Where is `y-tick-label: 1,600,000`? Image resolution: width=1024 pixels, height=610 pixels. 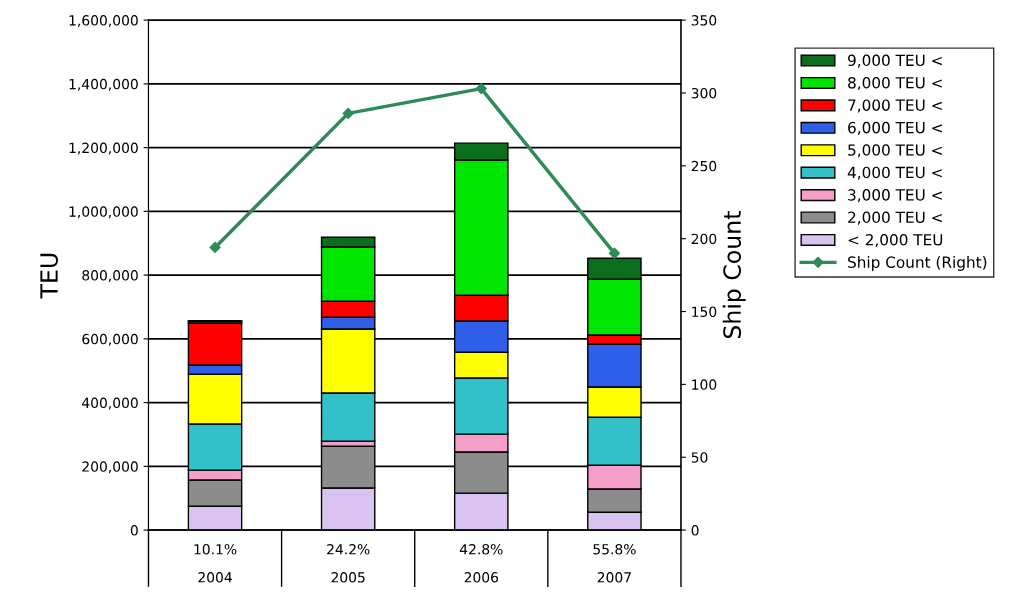
y-tick-label: 1,600,000 is located at coordinates (103, 21).